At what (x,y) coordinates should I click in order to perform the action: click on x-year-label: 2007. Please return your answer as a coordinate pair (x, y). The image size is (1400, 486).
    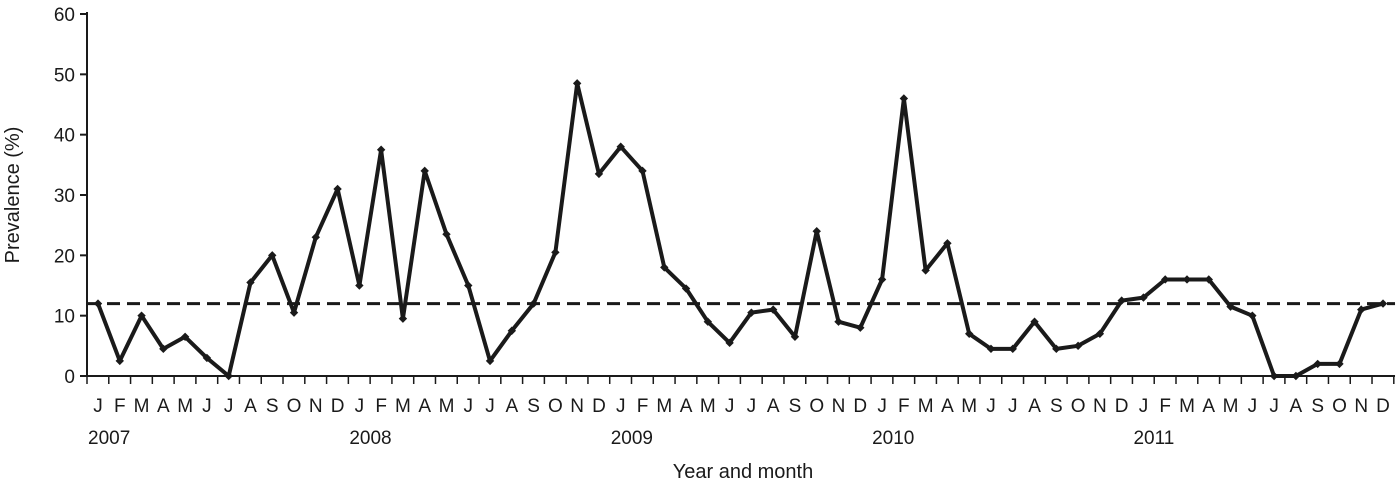
    Looking at the image, I should click on (109, 438).